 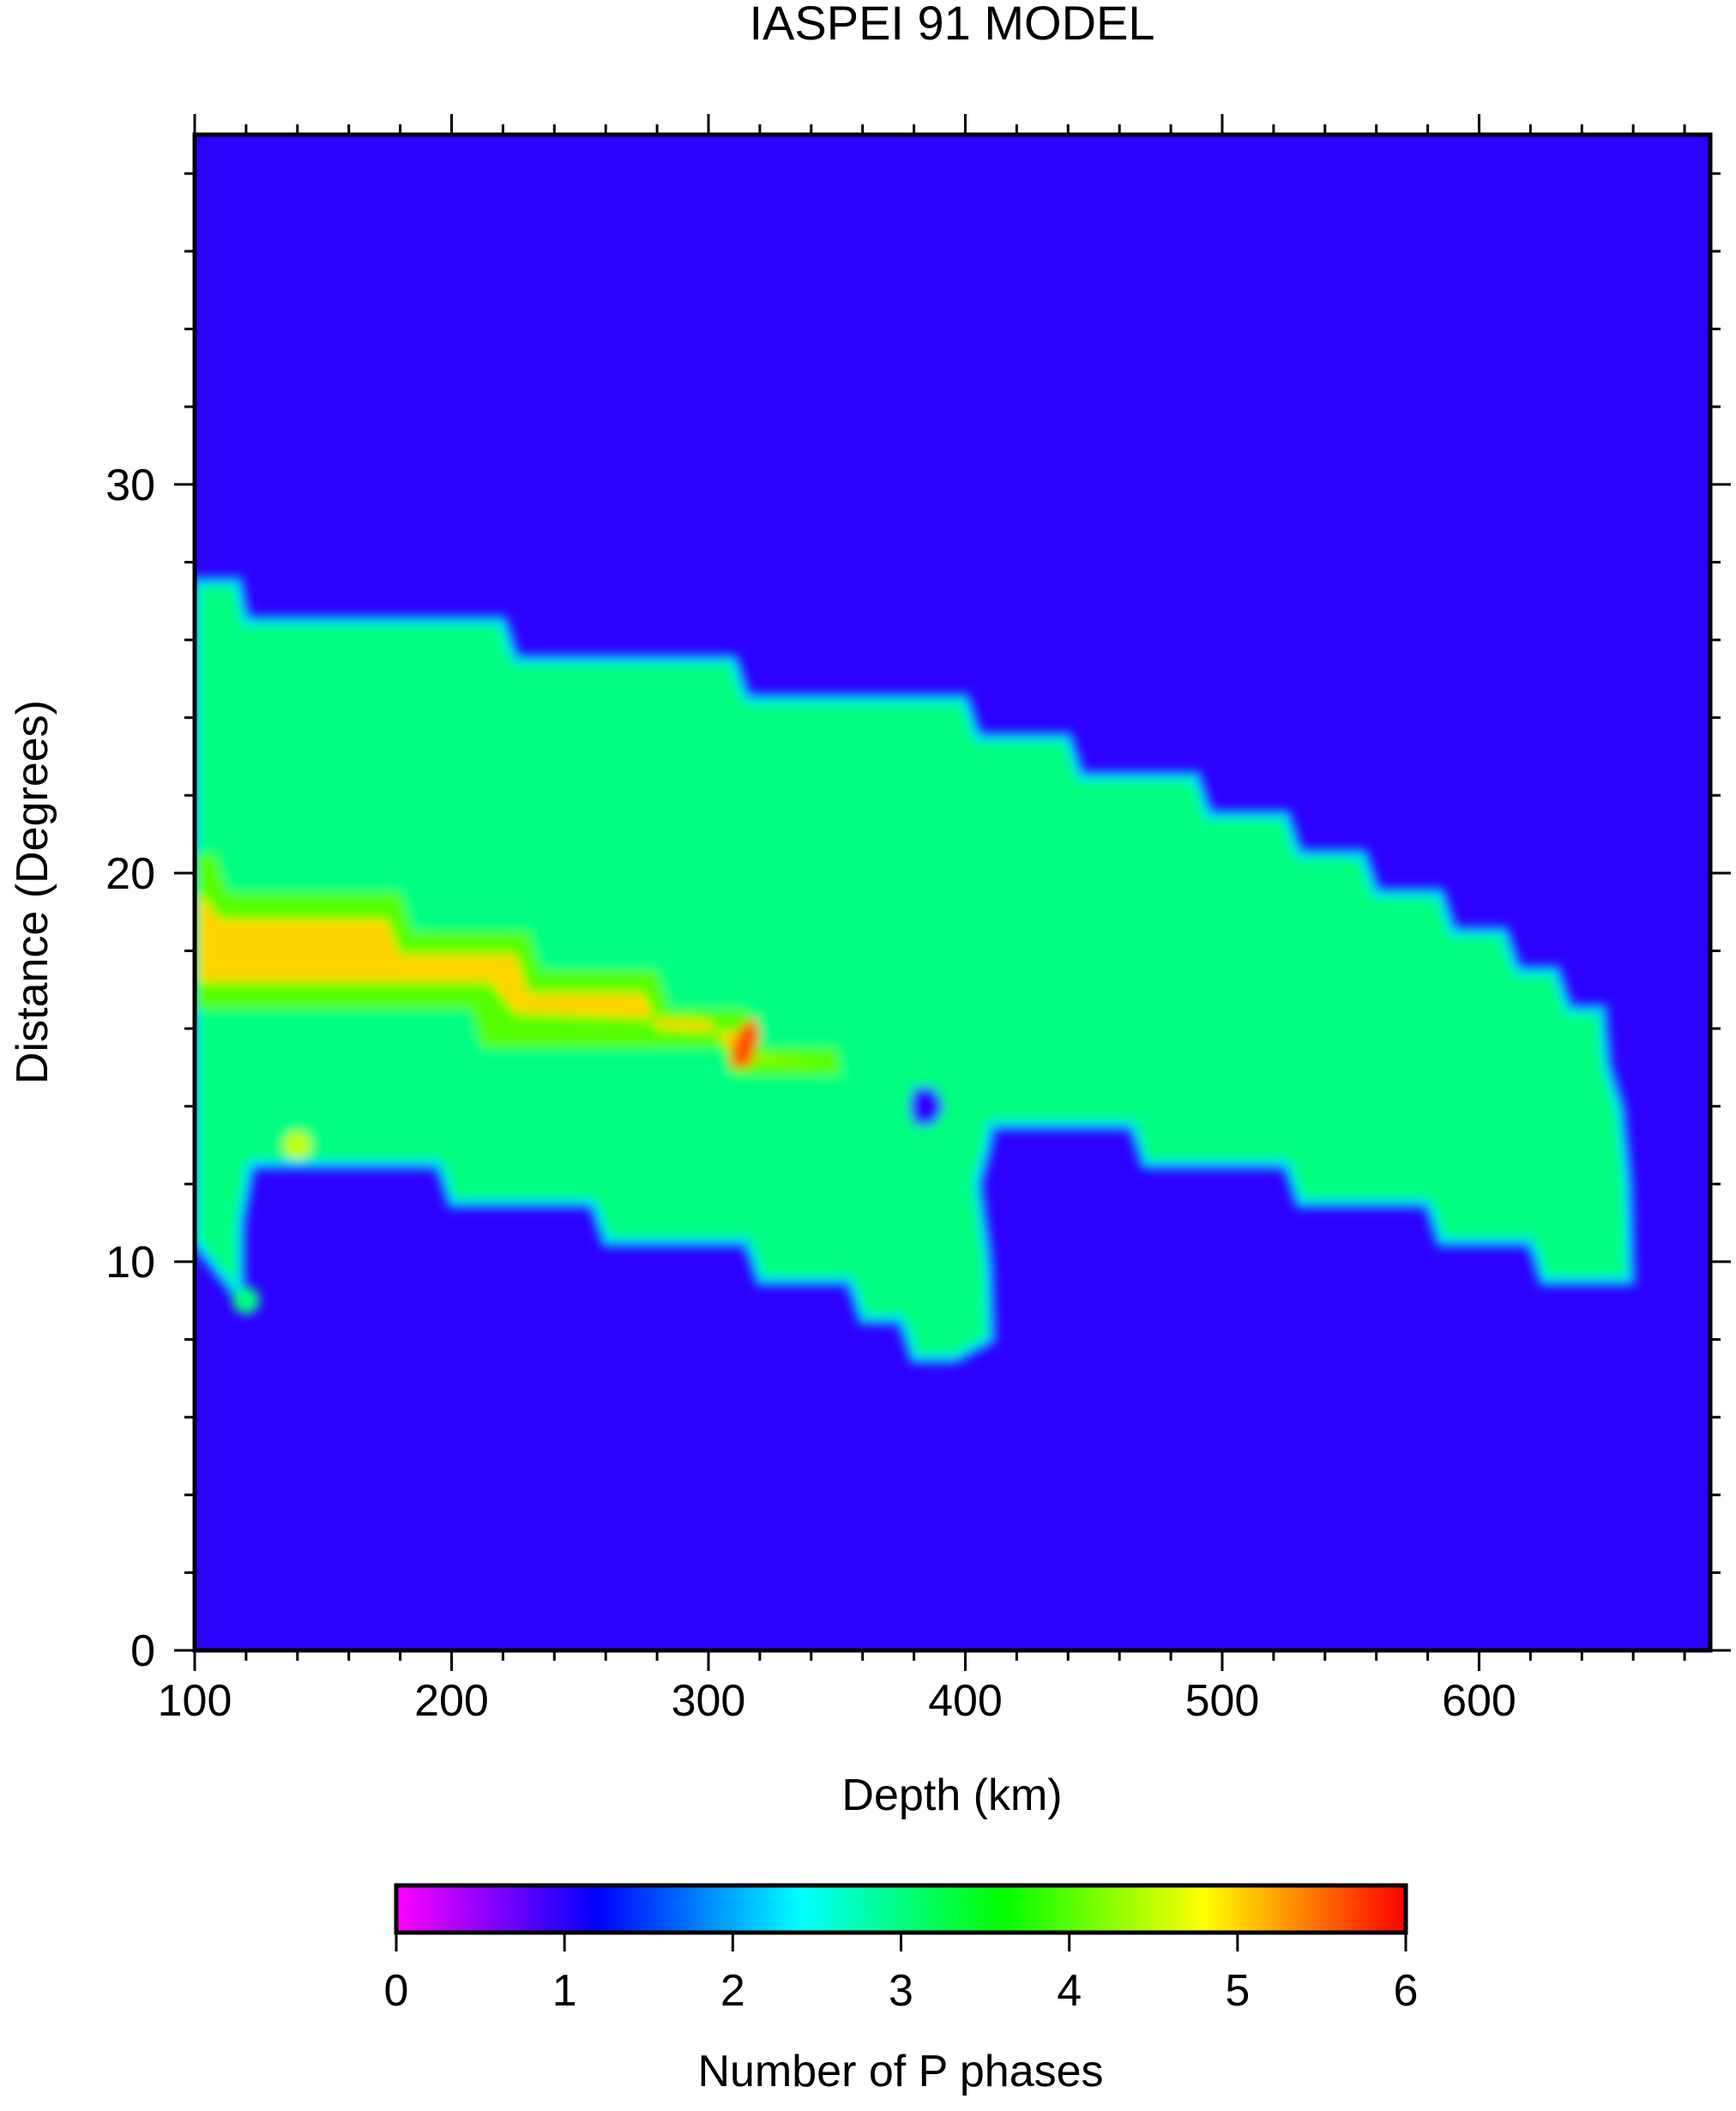 What do you see at coordinates (32, 892) in the screenshot?
I see `y-axis-label: Distance (Degrees)` at bounding box center [32, 892].